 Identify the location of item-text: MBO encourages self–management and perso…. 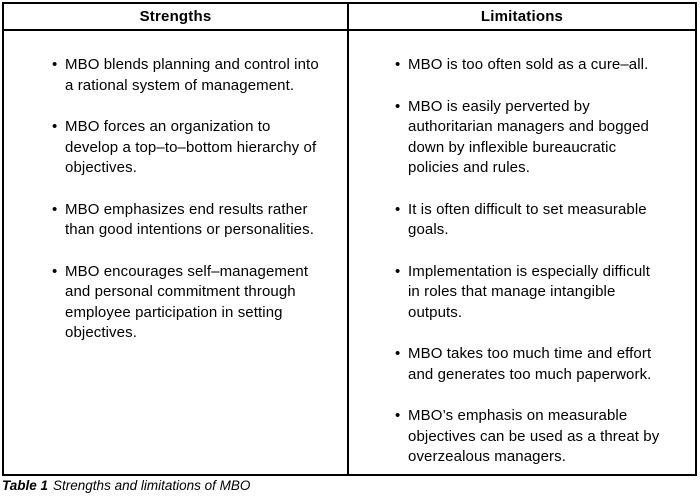
(187, 302).